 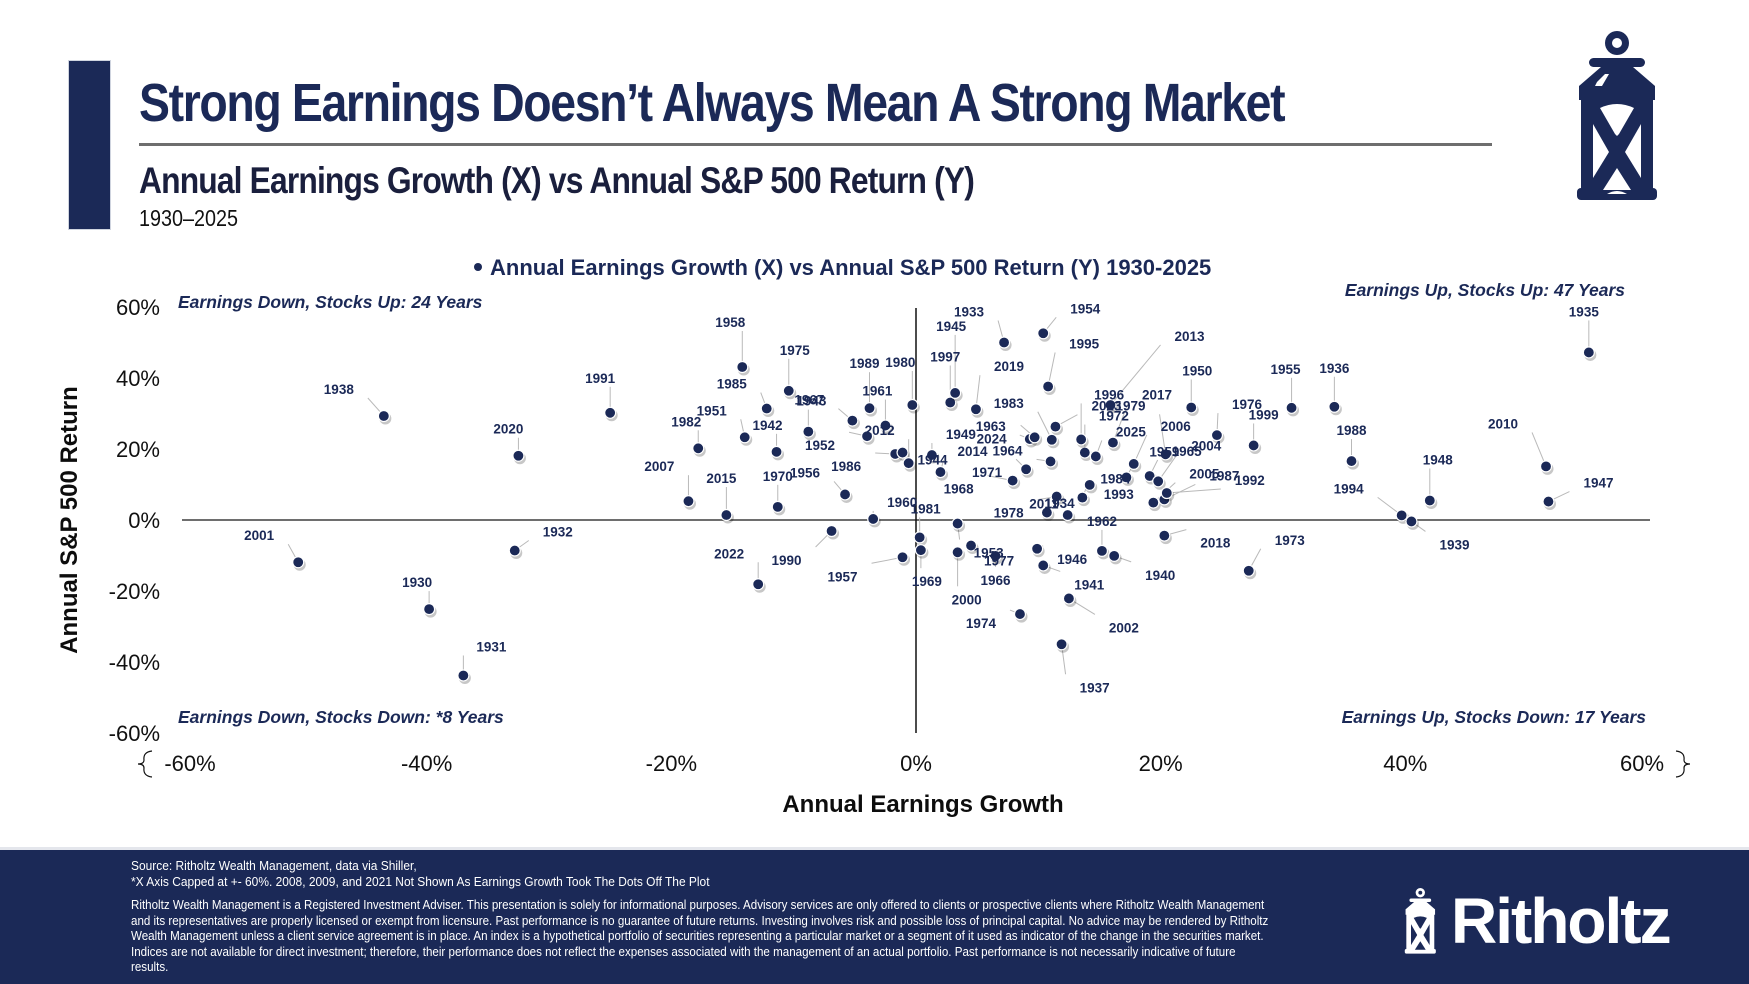 What do you see at coordinates (69, 520) in the screenshot?
I see `y-axis-title: Annual S&P 500 Return` at bounding box center [69, 520].